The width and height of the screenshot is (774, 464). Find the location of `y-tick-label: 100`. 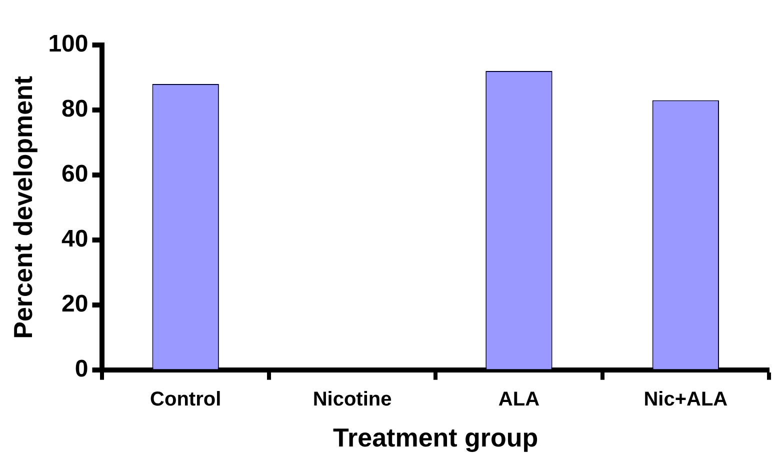

y-tick-label: 100 is located at coordinates (68, 44).